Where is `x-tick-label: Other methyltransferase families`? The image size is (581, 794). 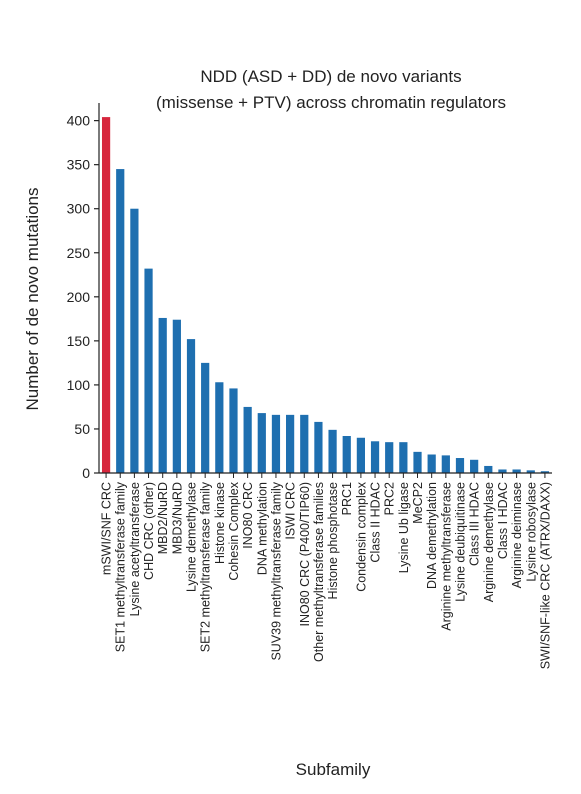
x-tick-label: Other methyltransferase families is located at coordinates (319, 572).